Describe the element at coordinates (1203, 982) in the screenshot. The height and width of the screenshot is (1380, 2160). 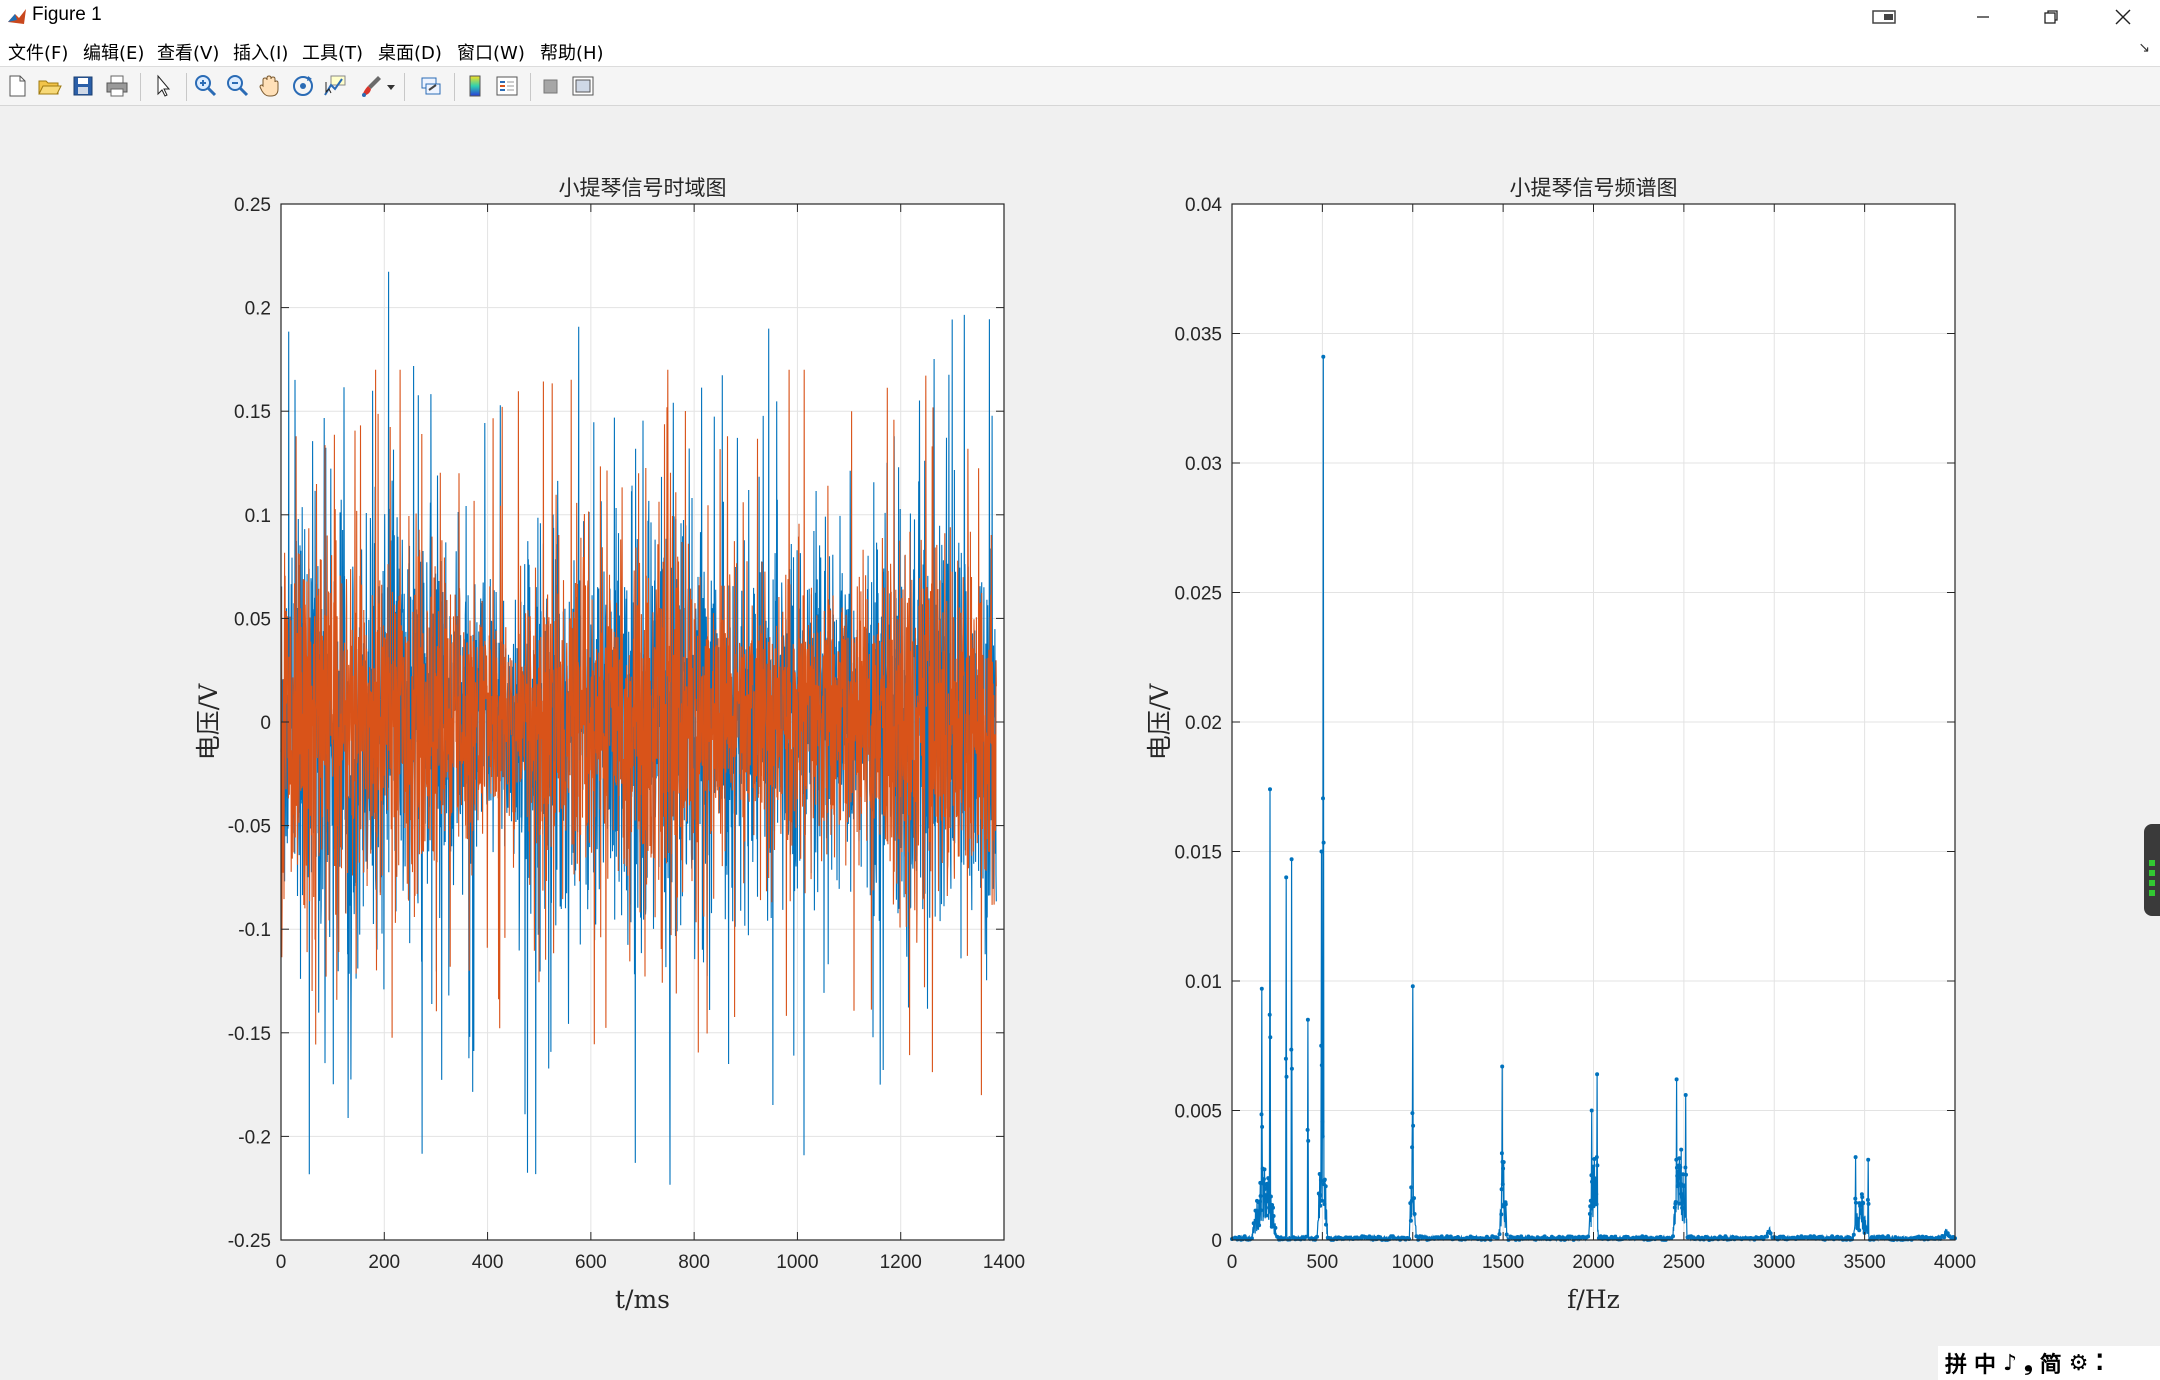
I see `y-tick-label: 0.01` at that location.